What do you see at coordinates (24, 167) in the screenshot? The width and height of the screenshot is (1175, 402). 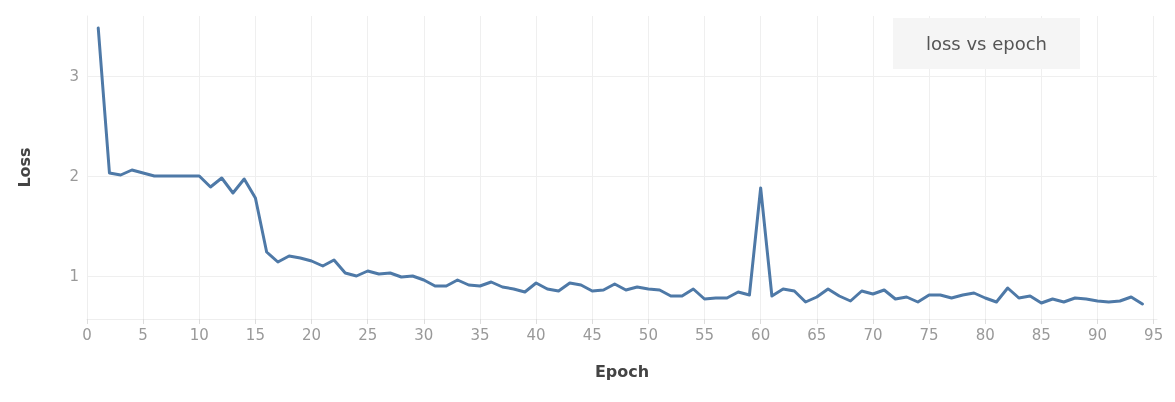 I see `y-axis-title: Loss` at bounding box center [24, 167].